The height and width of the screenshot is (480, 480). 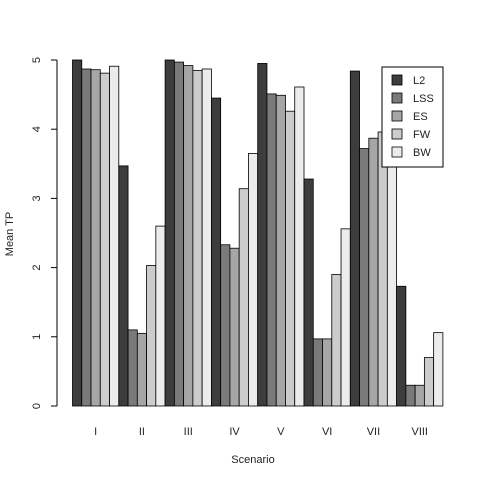 I want to click on bar-l2-vi, so click(x=308, y=292).